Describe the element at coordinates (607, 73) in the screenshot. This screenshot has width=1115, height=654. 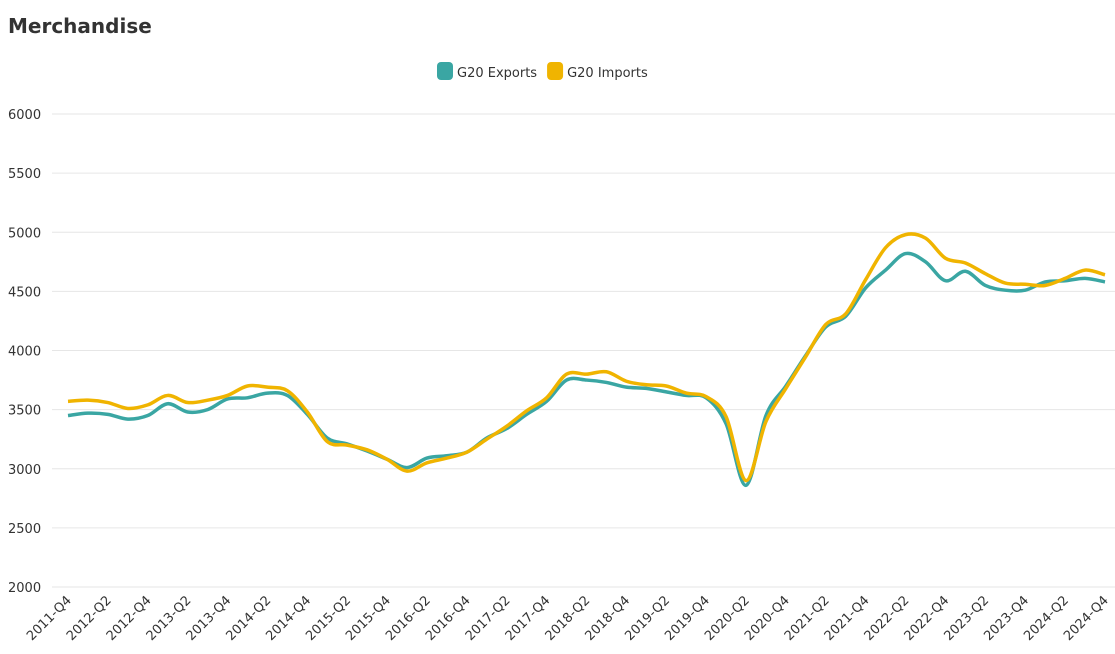
I see `legend-label: G20 Imports` at that location.